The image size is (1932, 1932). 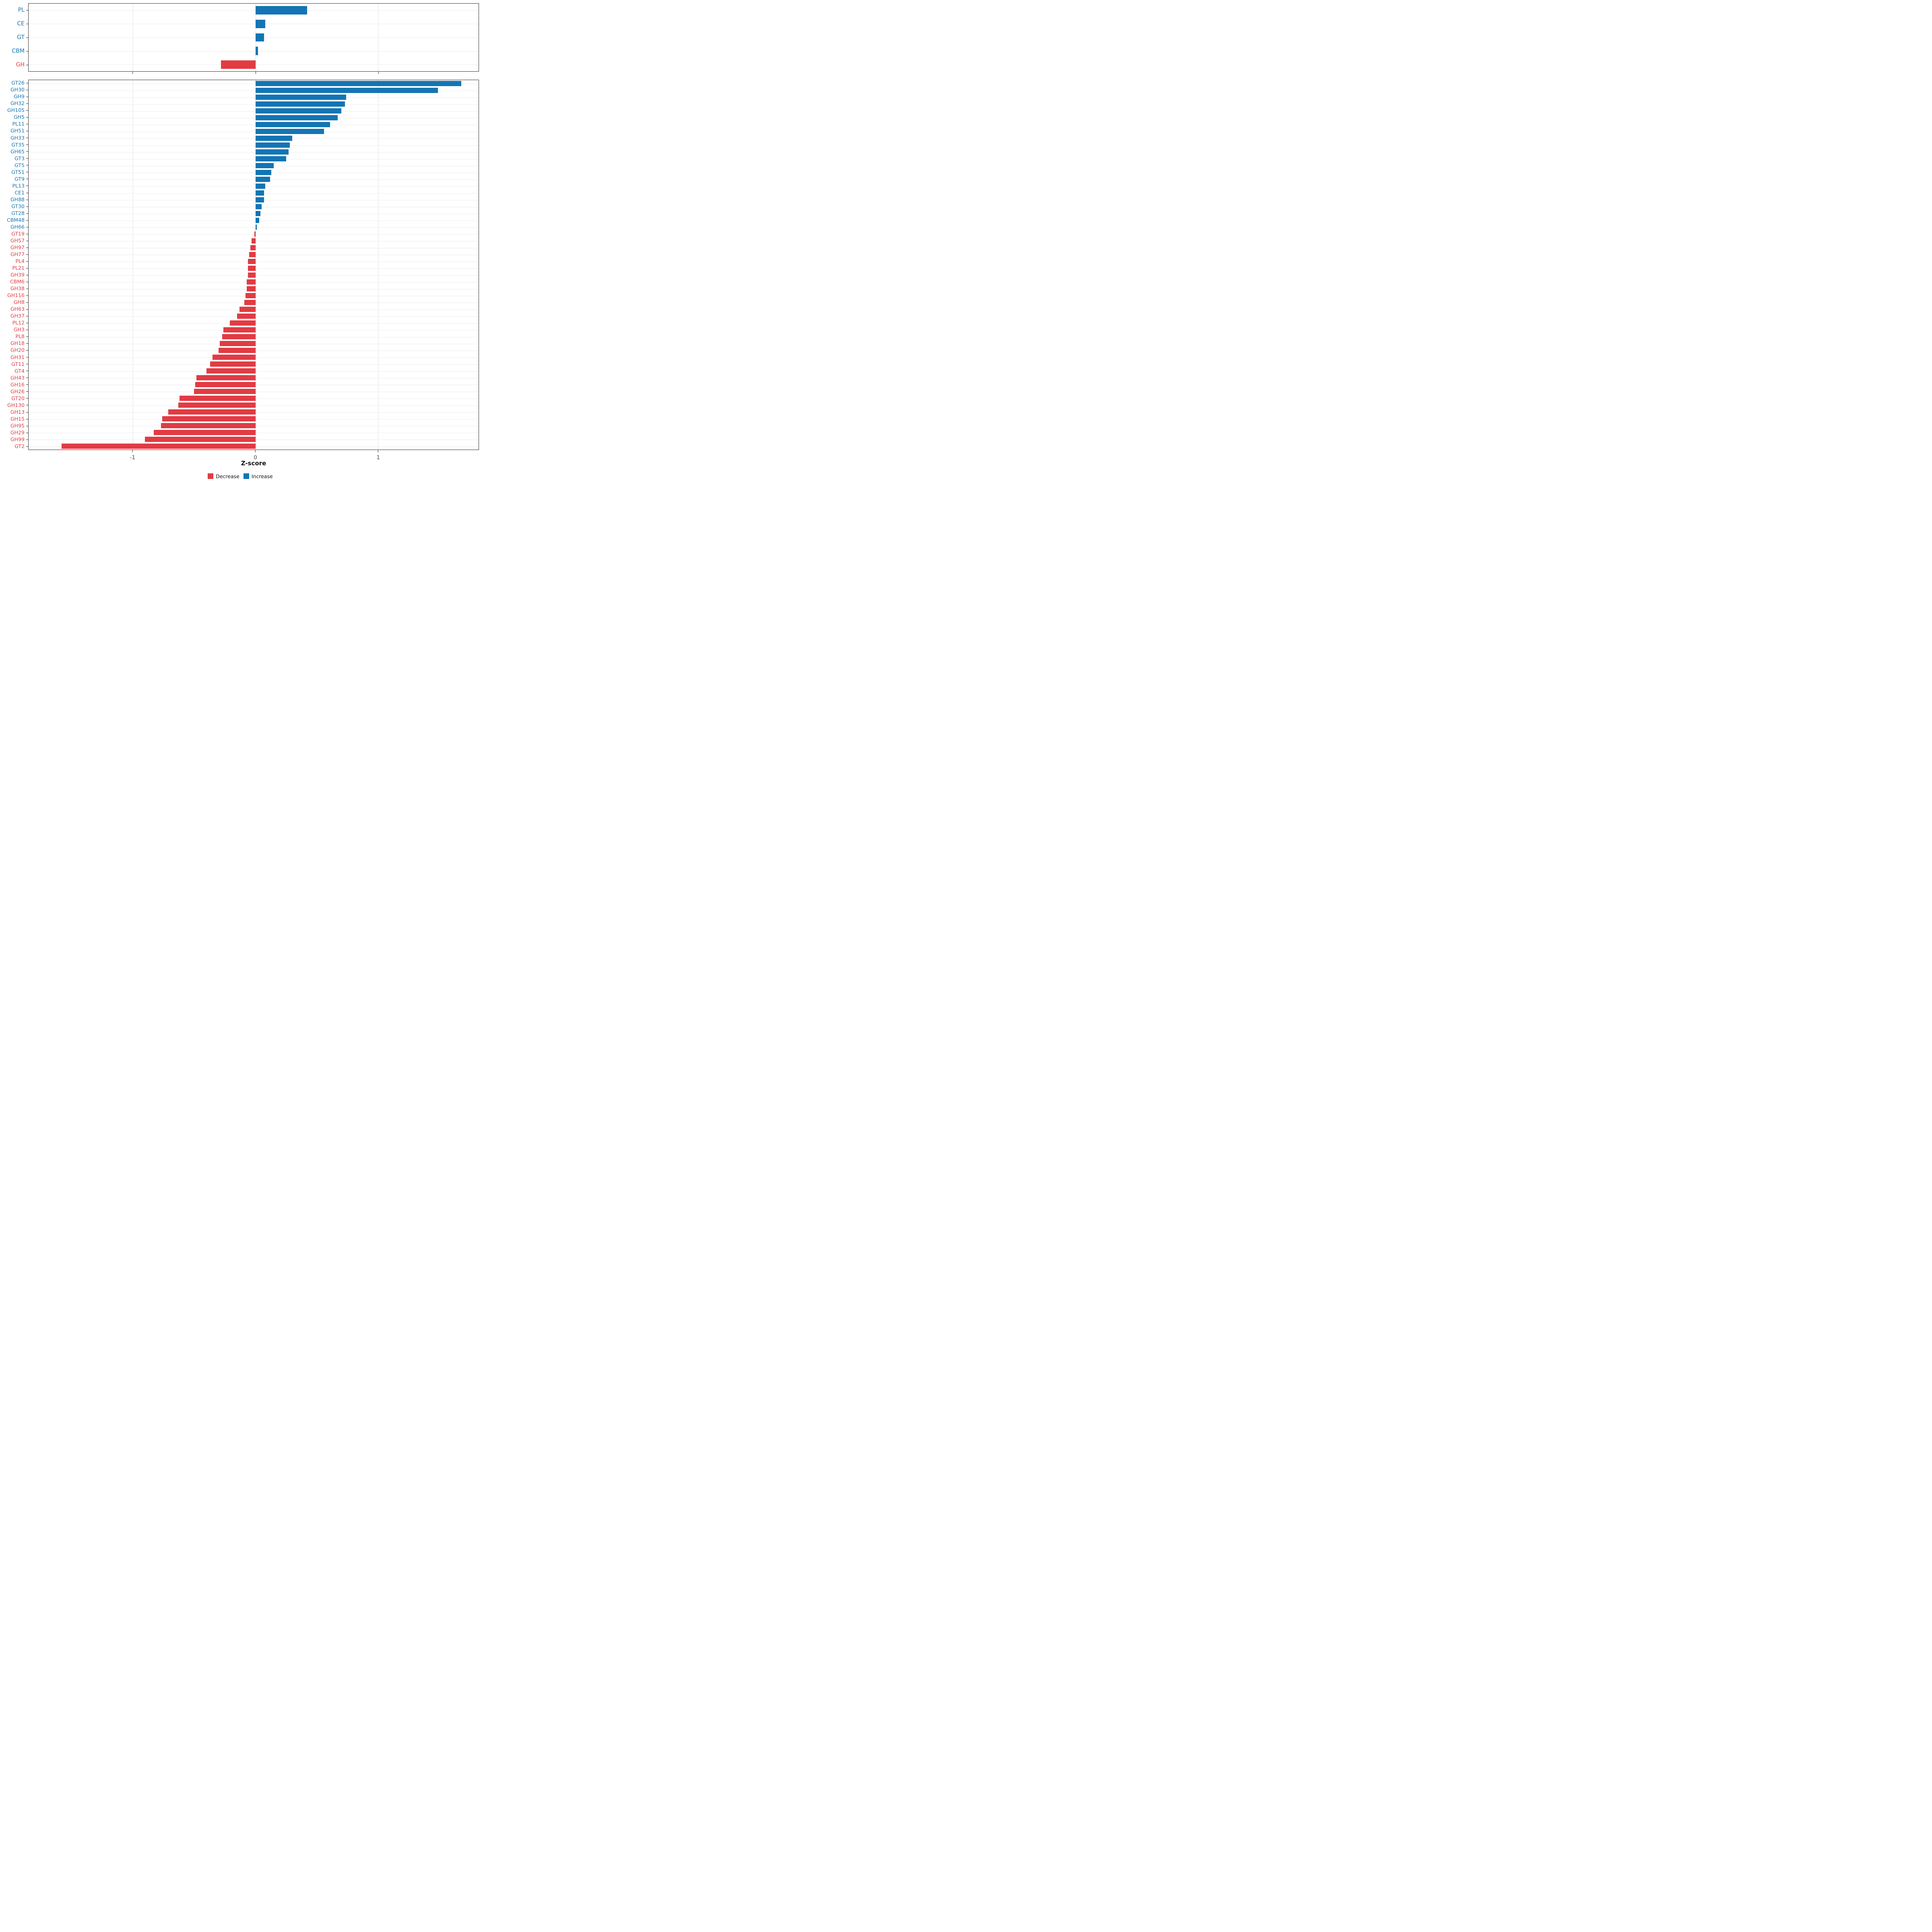 I want to click on y-tick-label: GT, so click(x=15, y=37).